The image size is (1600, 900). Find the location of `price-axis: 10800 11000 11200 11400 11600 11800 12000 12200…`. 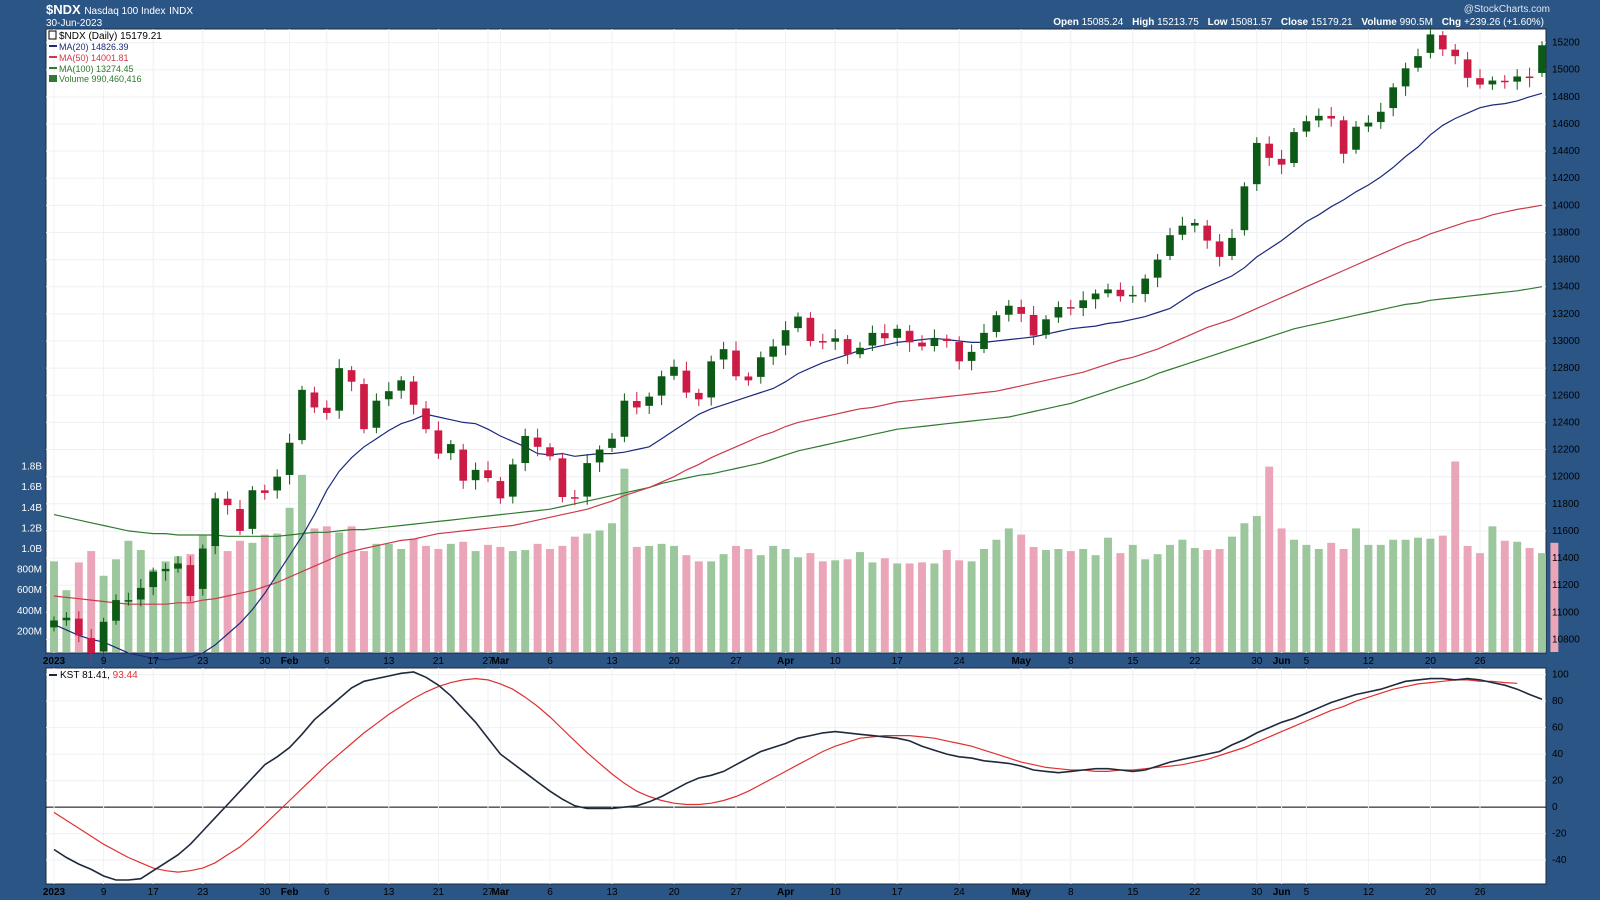

price-axis: 10800 11000 11200 11400 11600 11800 12000 12200… is located at coordinates (1566, 342).